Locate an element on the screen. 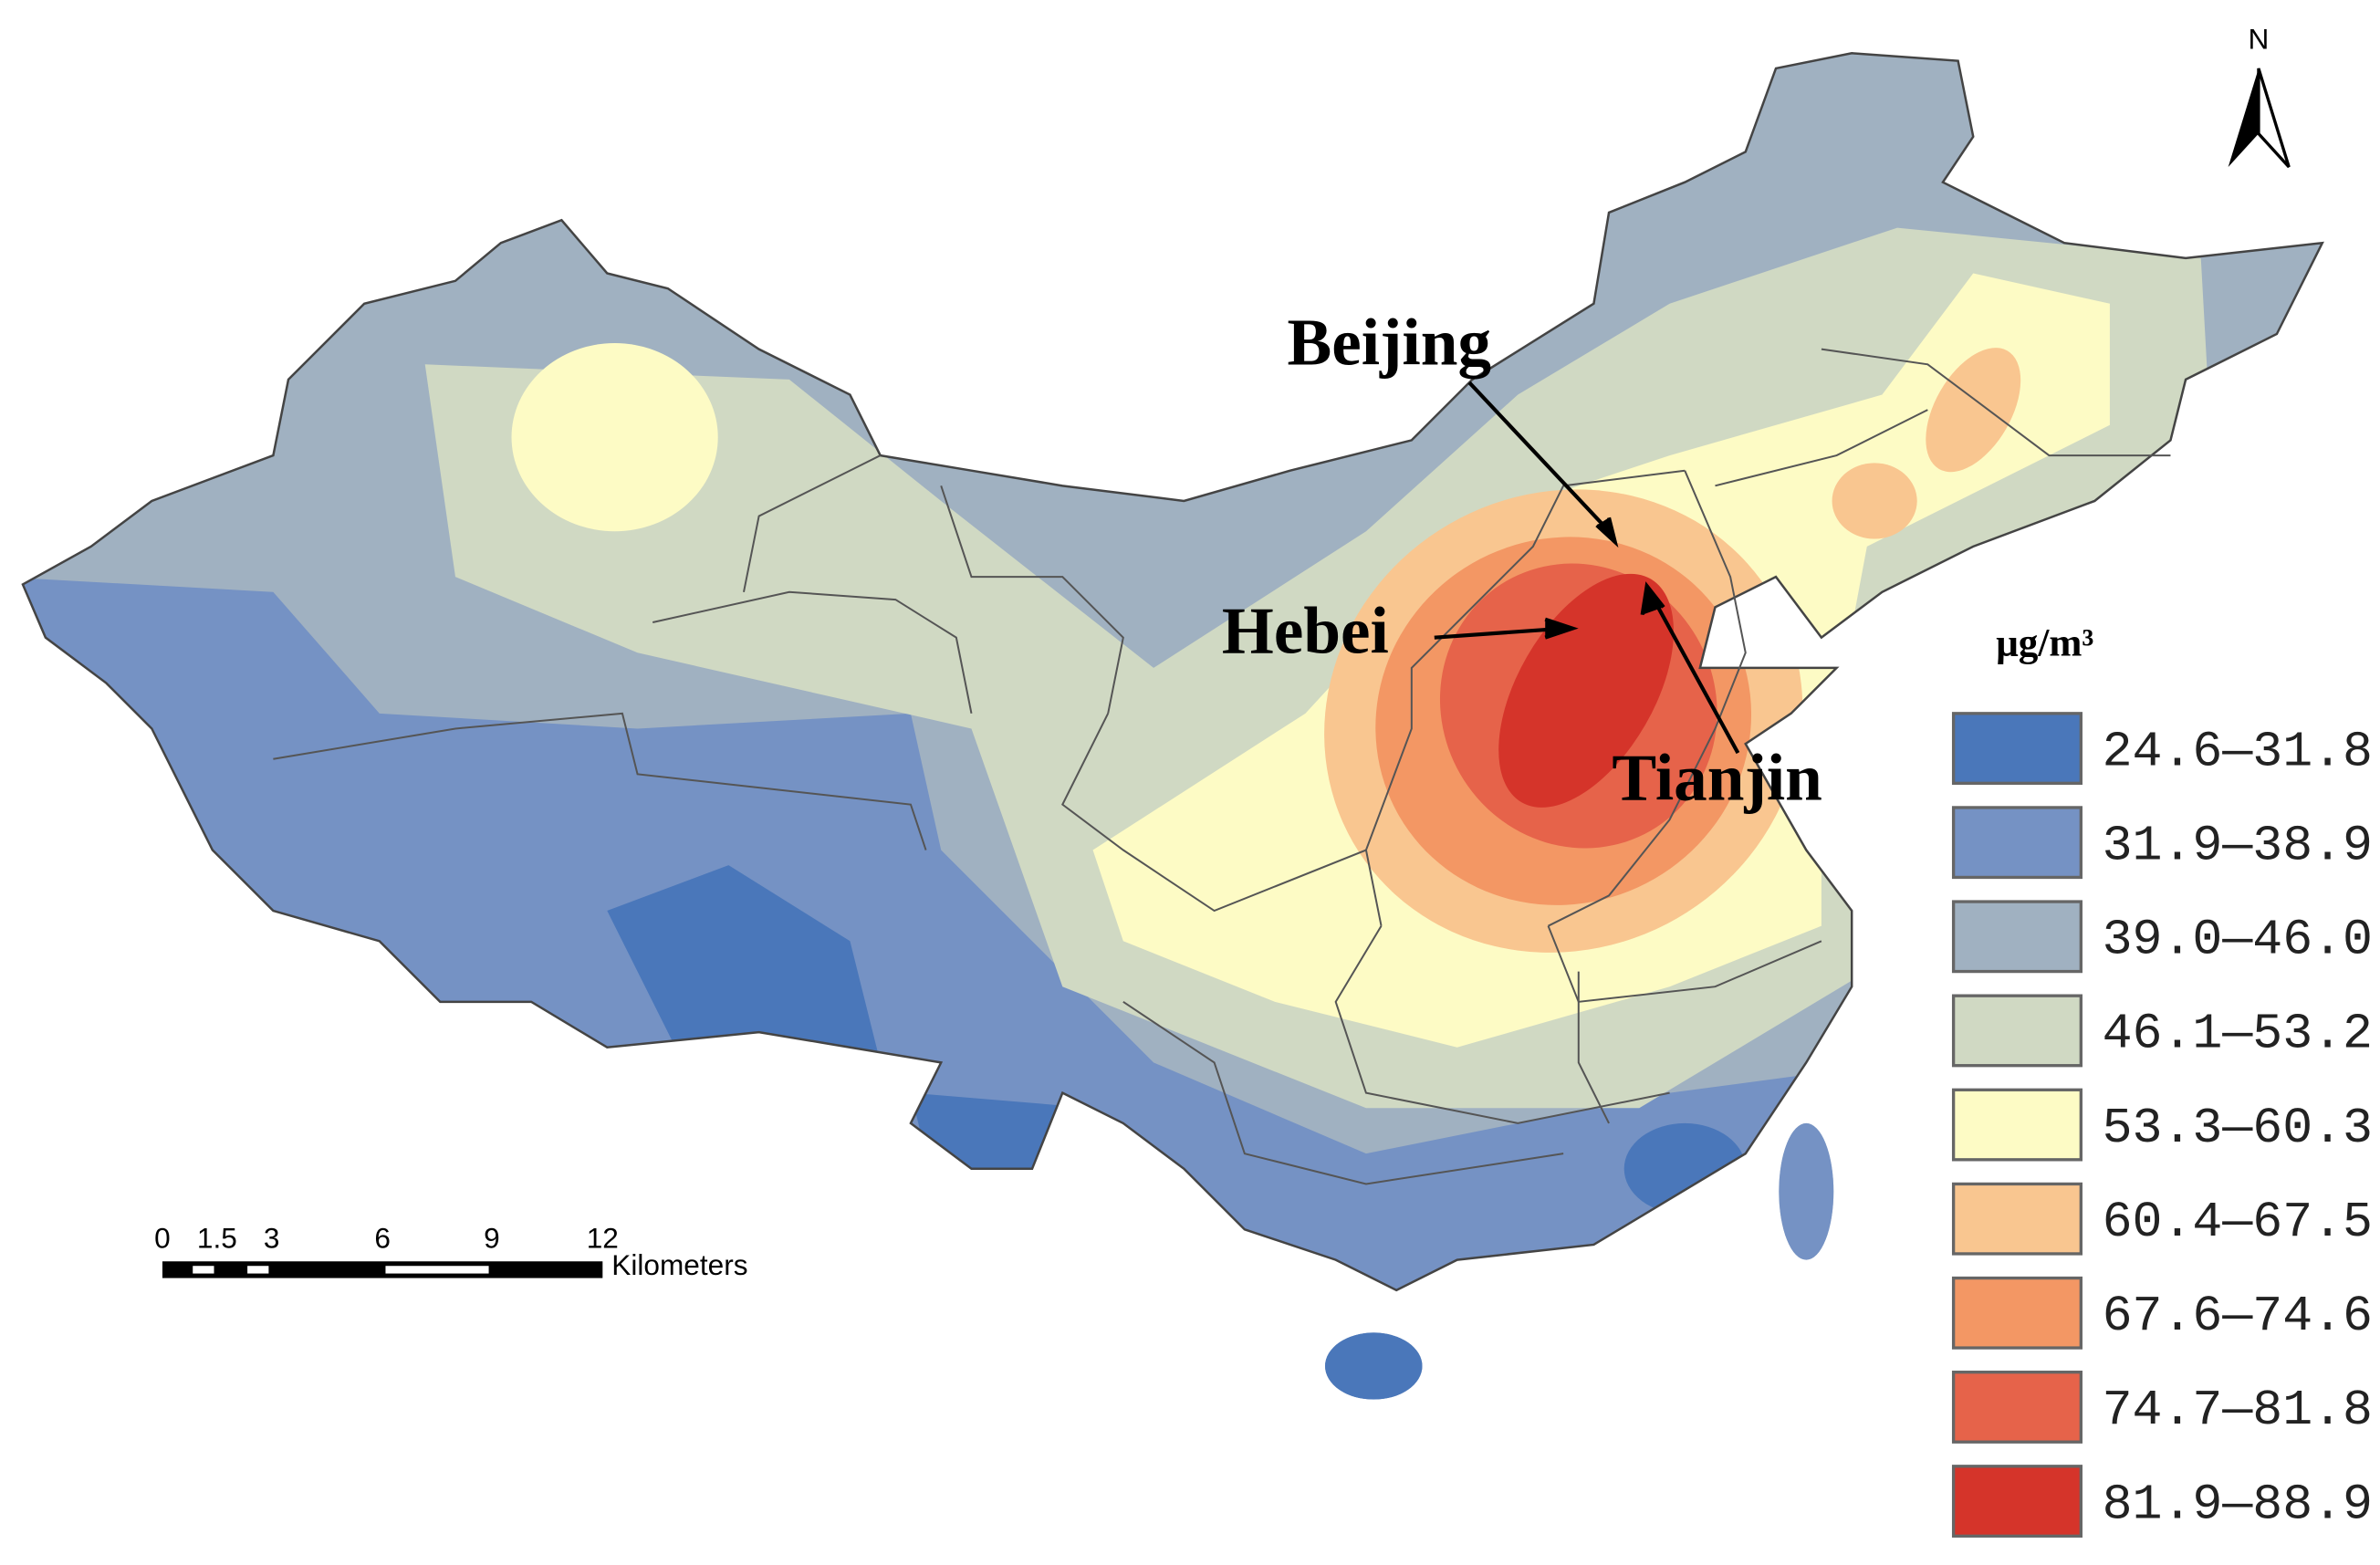 The height and width of the screenshot is (1565, 2380). scale-tick-label: 9 is located at coordinates (492, 1237).